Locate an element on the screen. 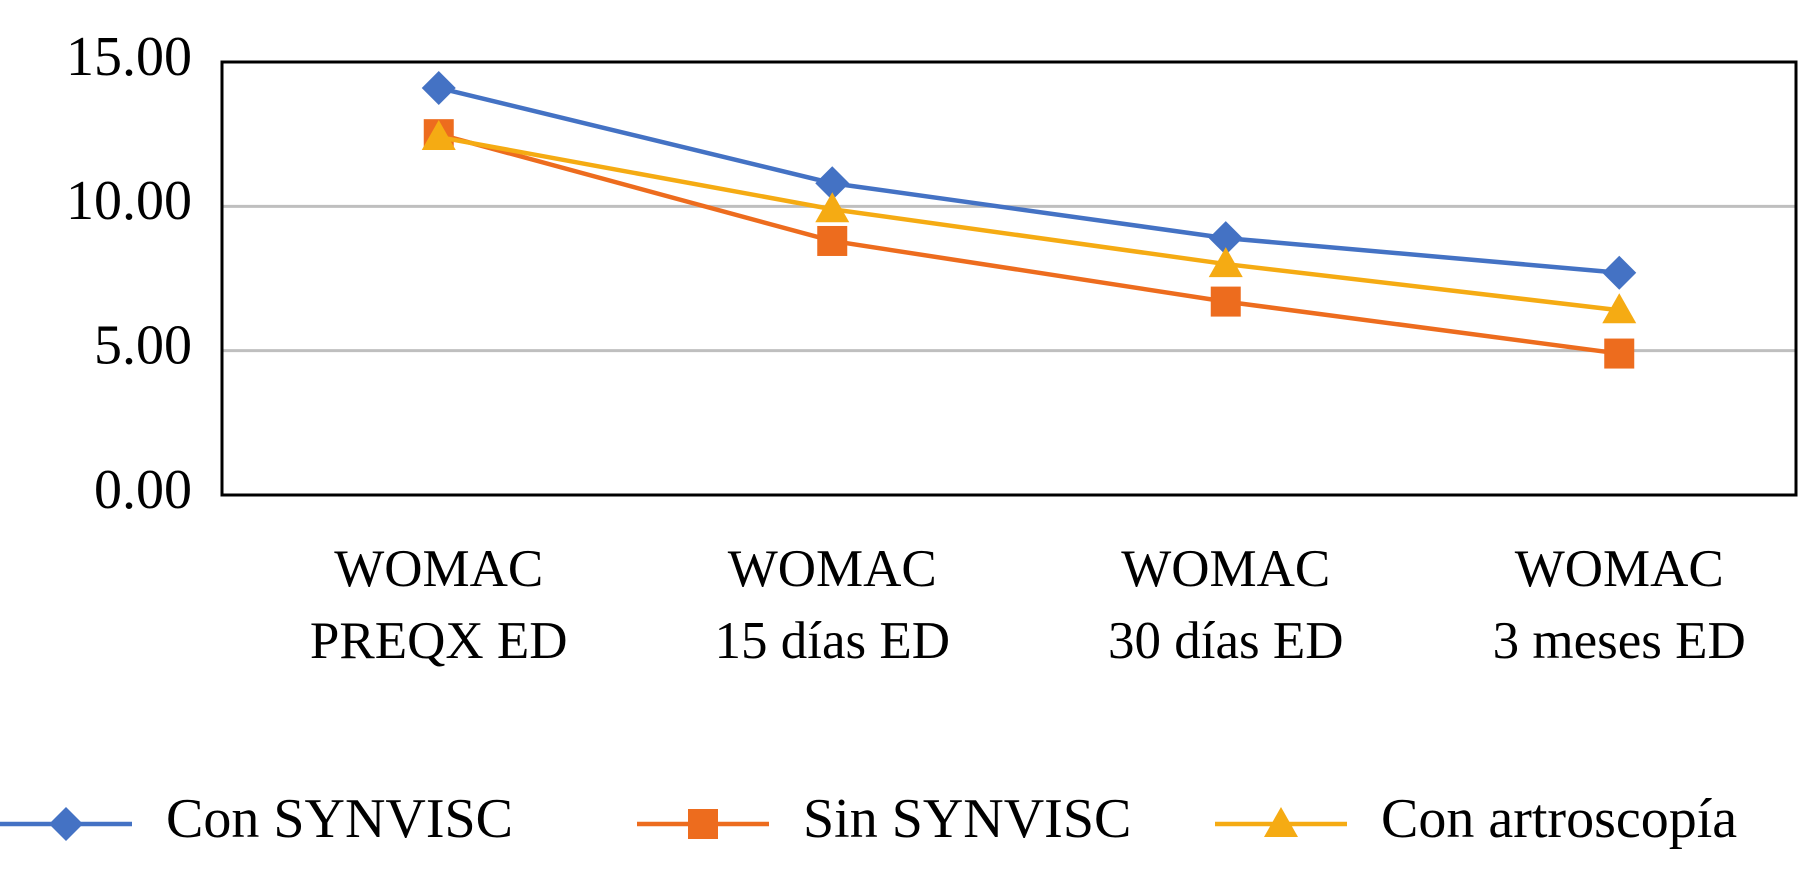  legend-label: Sin SYNVISC is located at coordinates (967, 819).